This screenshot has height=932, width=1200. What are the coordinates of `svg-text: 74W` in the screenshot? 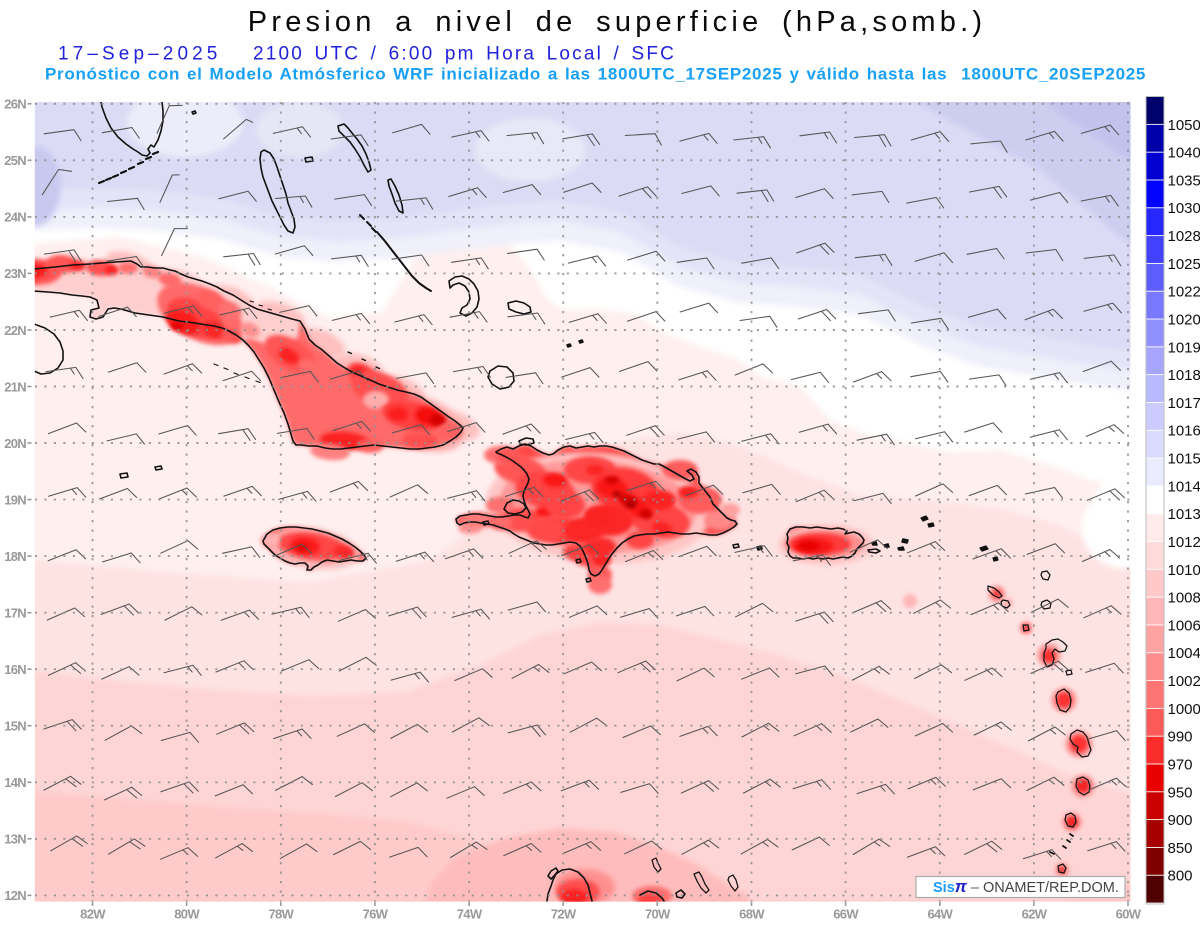 It's located at (470, 914).